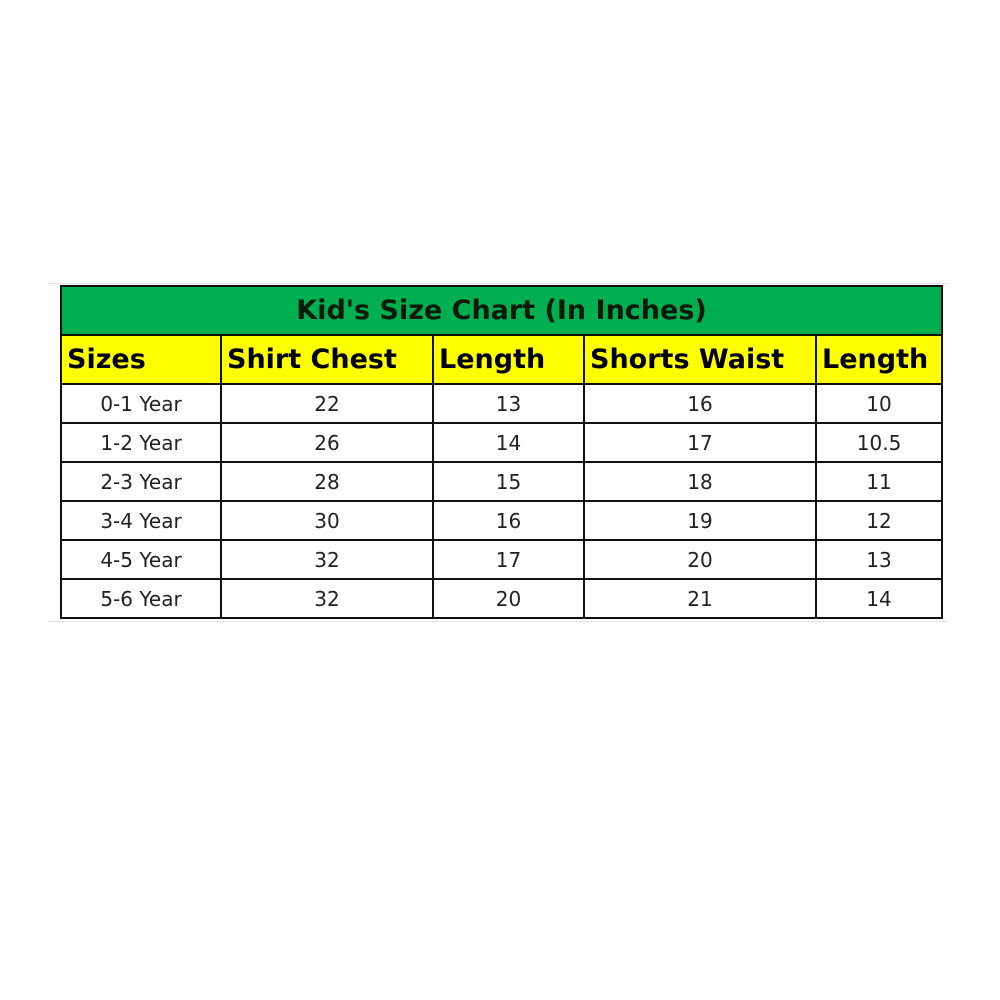 The height and width of the screenshot is (1000, 1000). What do you see at coordinates (879, 520) in the screenshot?
I see `table-cell: 12` at bounding box center [879, 520].